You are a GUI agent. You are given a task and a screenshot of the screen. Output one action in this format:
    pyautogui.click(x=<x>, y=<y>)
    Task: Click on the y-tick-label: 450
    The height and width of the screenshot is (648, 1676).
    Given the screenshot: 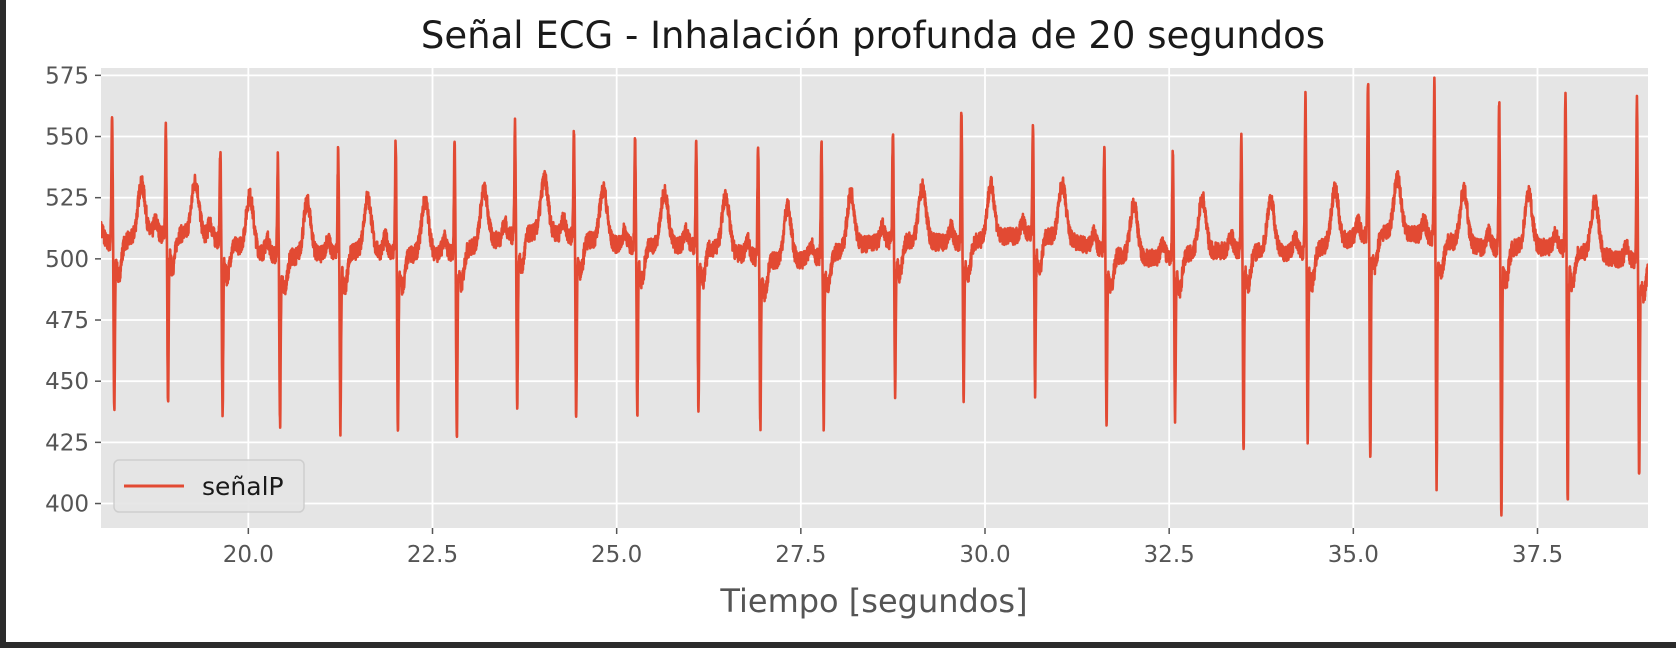 What is the action you would take?
    pyautogui.click(x=67, y=382)
    